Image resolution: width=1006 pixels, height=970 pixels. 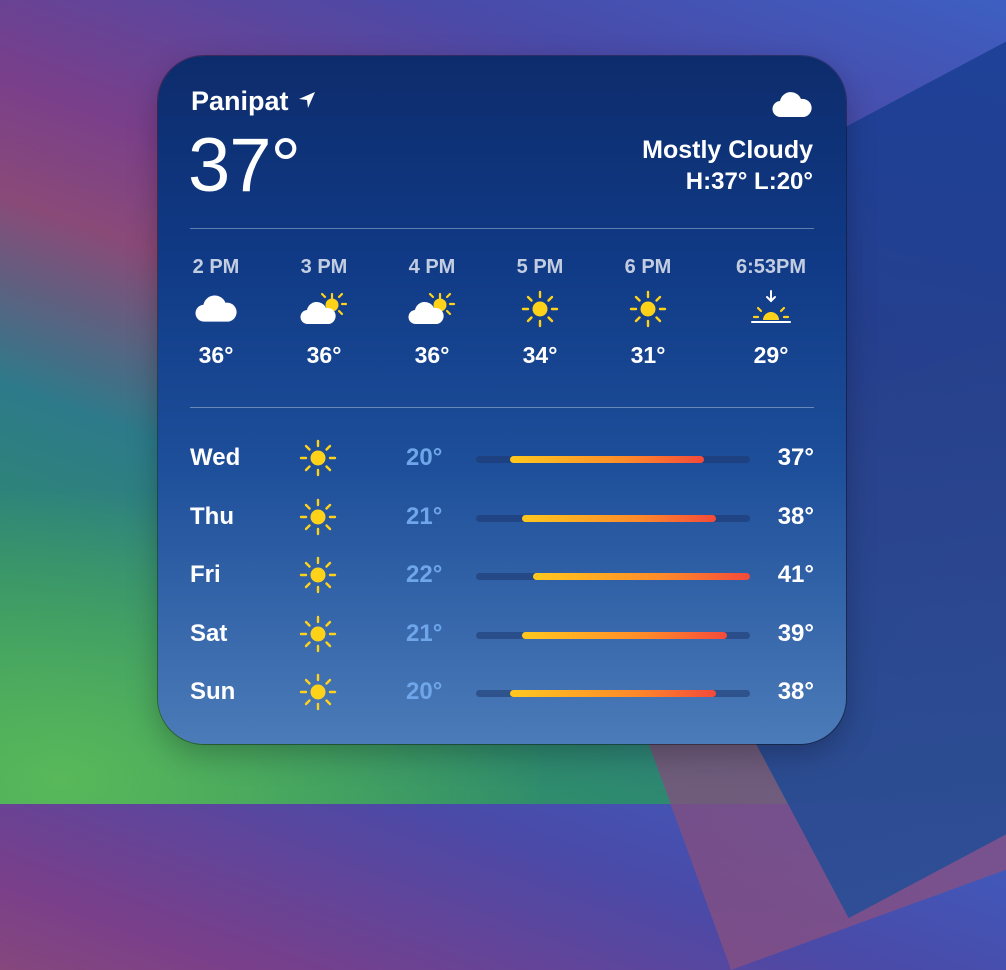 What do you see at coordinates (324, 267) in the screenshot?
I see `hour-time: 3 PM` at bounding box center [324, 267].